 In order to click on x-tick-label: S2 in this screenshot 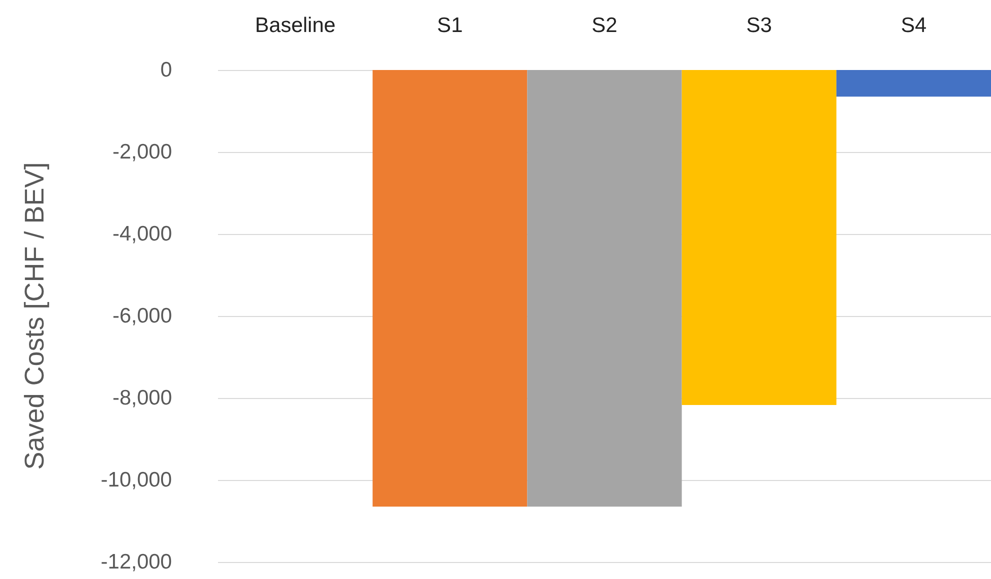, I will do `click(605, 25)`.